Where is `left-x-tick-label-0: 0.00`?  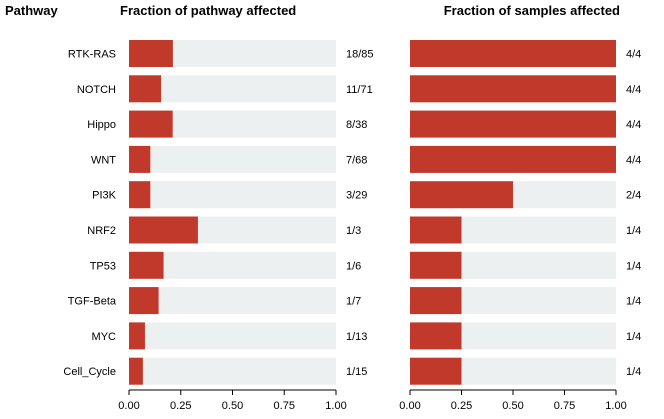
left-x-tick-label-0: 0.00 is located at coordinates (128, 406).